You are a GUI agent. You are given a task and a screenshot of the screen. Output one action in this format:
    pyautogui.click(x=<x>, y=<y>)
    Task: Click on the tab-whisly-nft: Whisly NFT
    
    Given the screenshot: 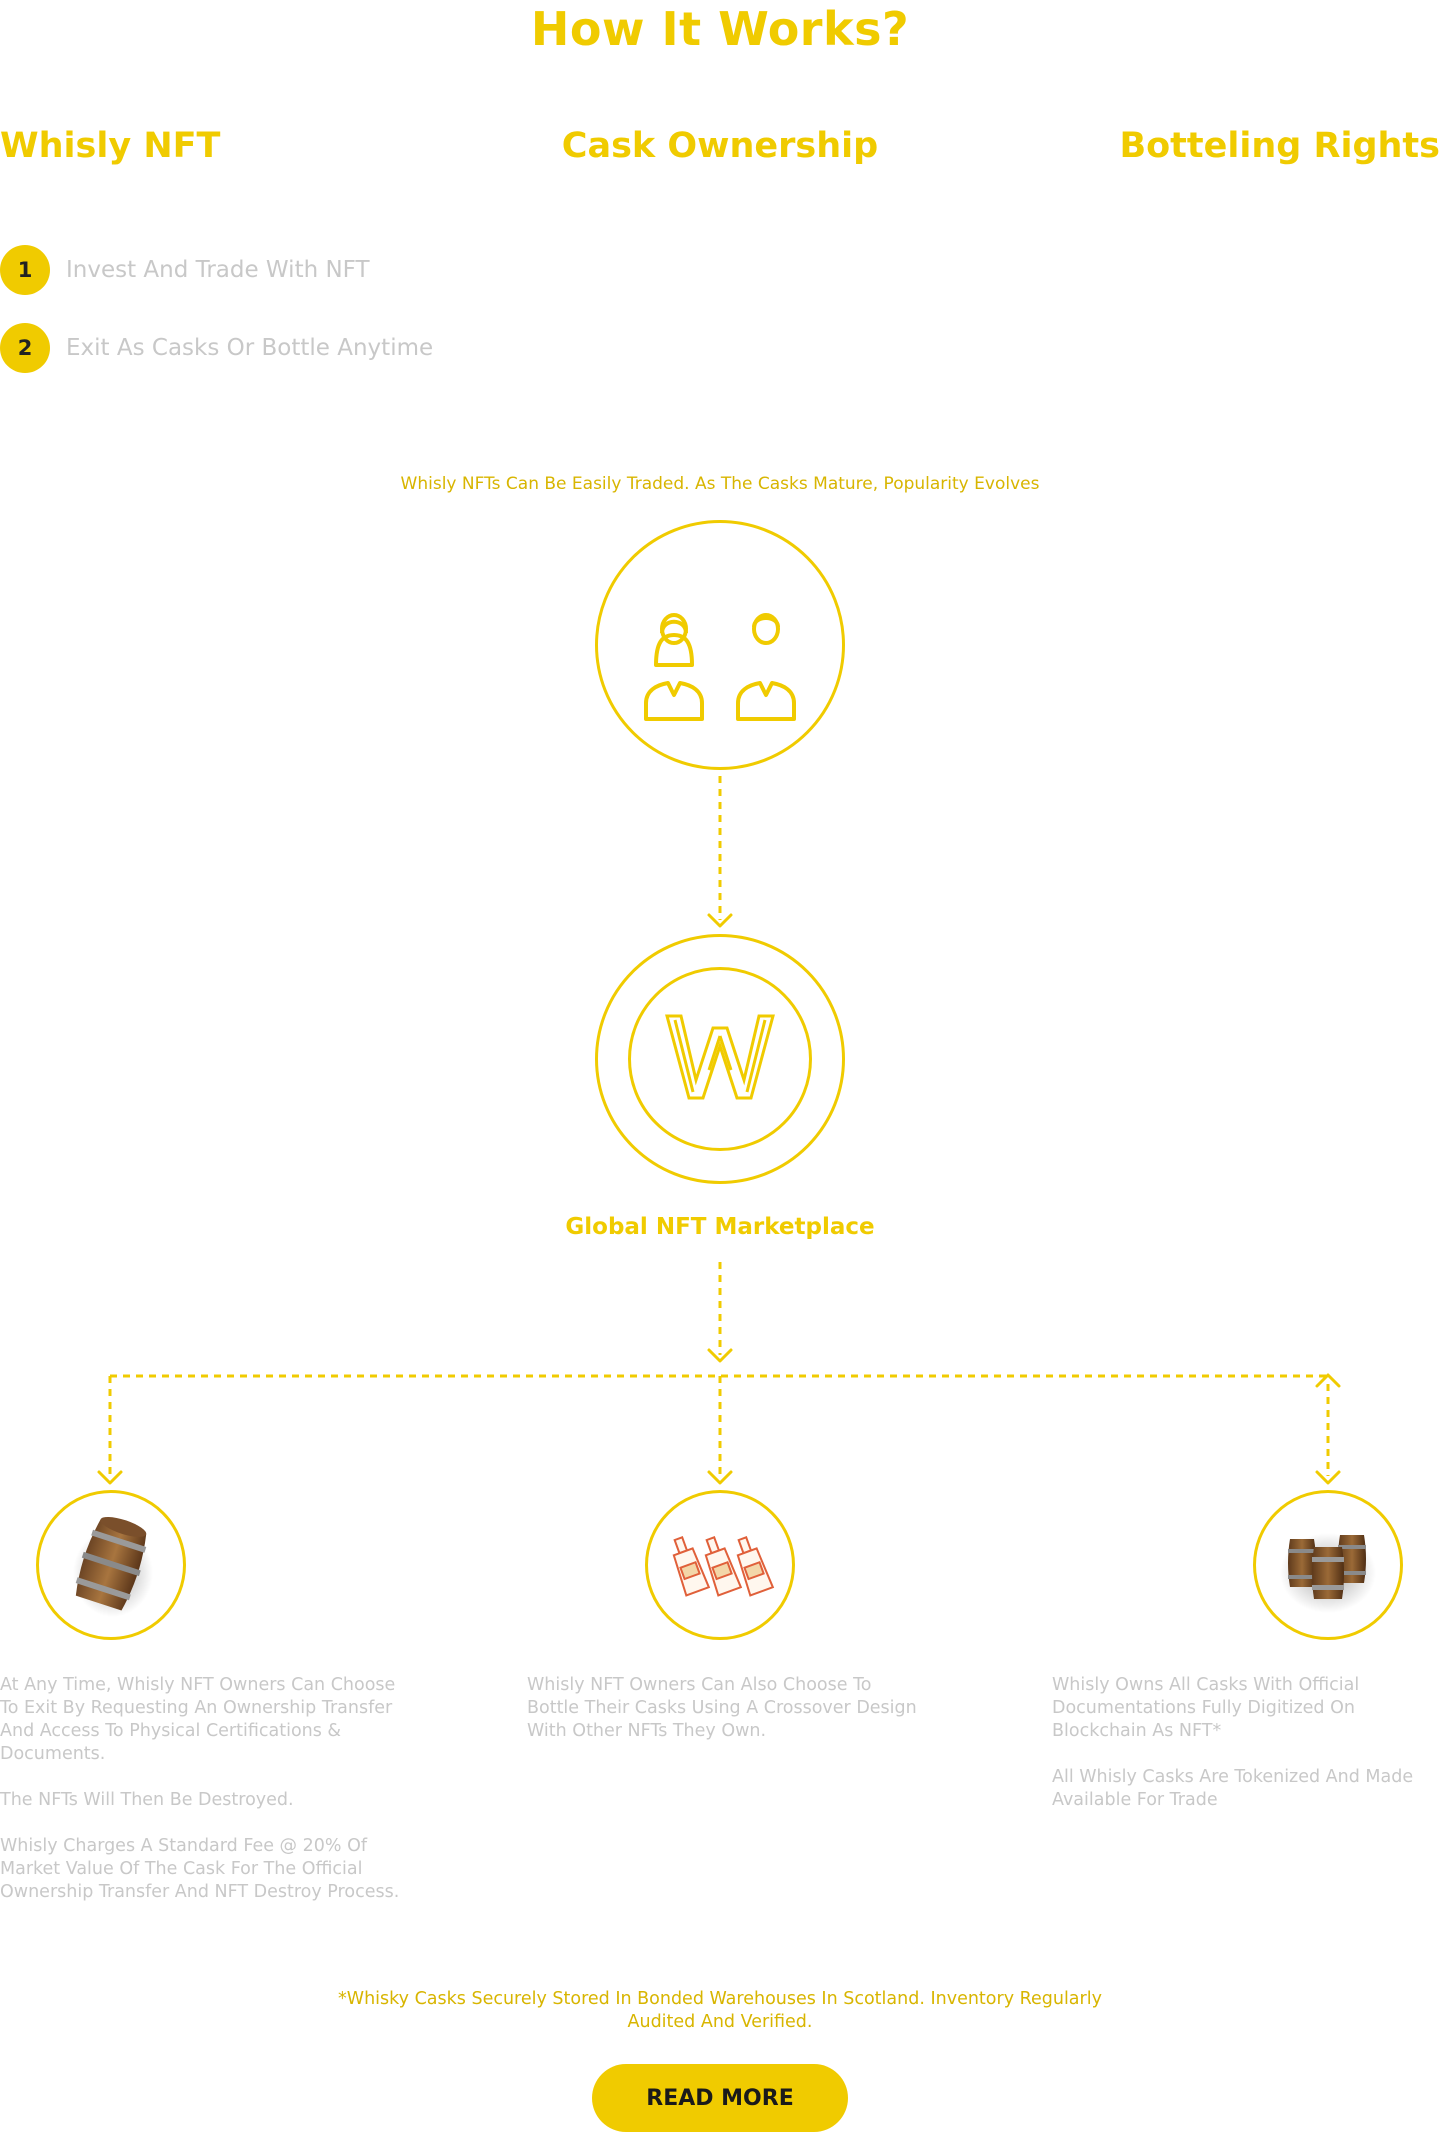 What is the action you would take?
    pyautogui.click(x=110, y=146)
    